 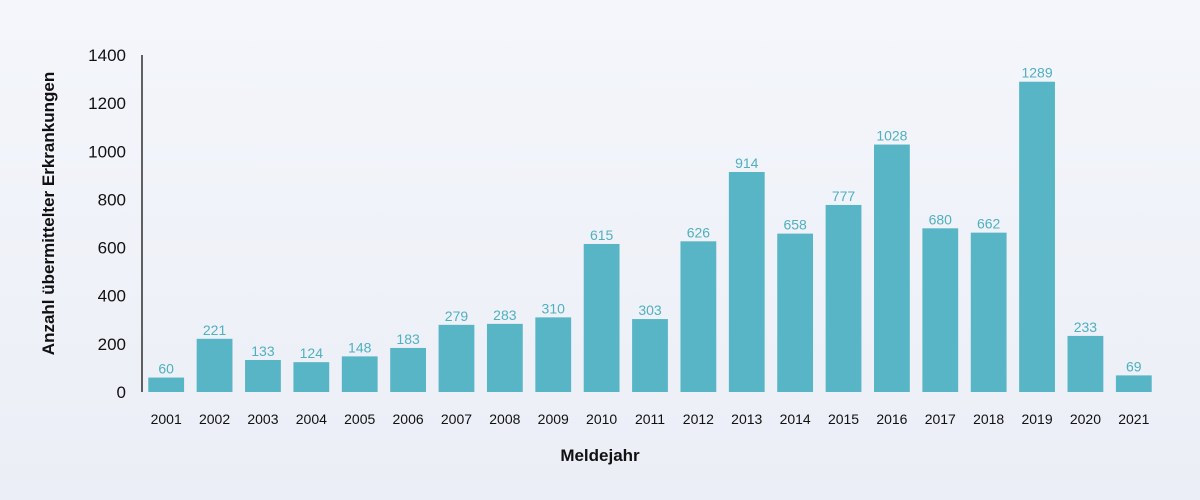 What do you see at coordinates (891, 419) in the screenshot?
I see `x-tick-label: 2016` at bounding box center [891, 419].